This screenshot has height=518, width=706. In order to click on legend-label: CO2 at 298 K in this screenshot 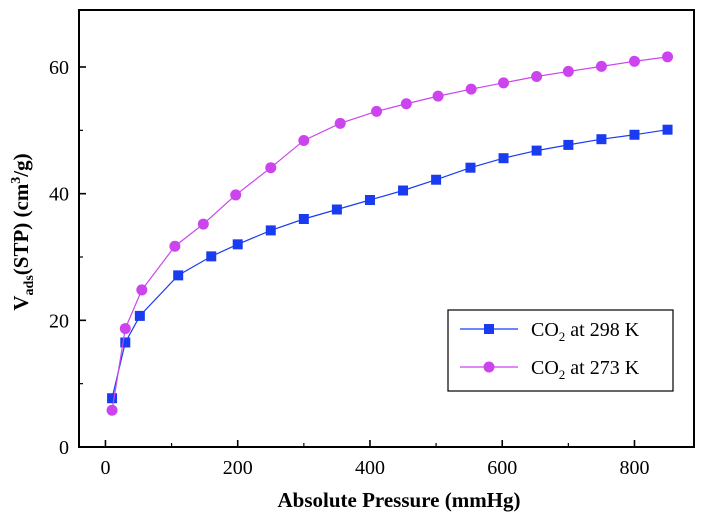, I will do `click(585, 331)`.